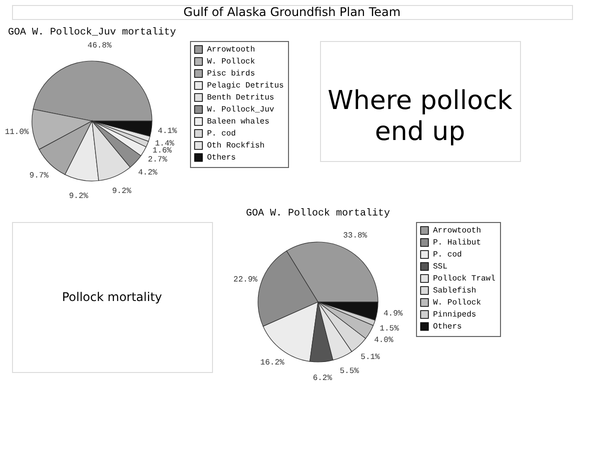 Image resolution: width=590 pixels, height=451 pixels. I want to click on data-label: 4.2%, so click(148, 173).